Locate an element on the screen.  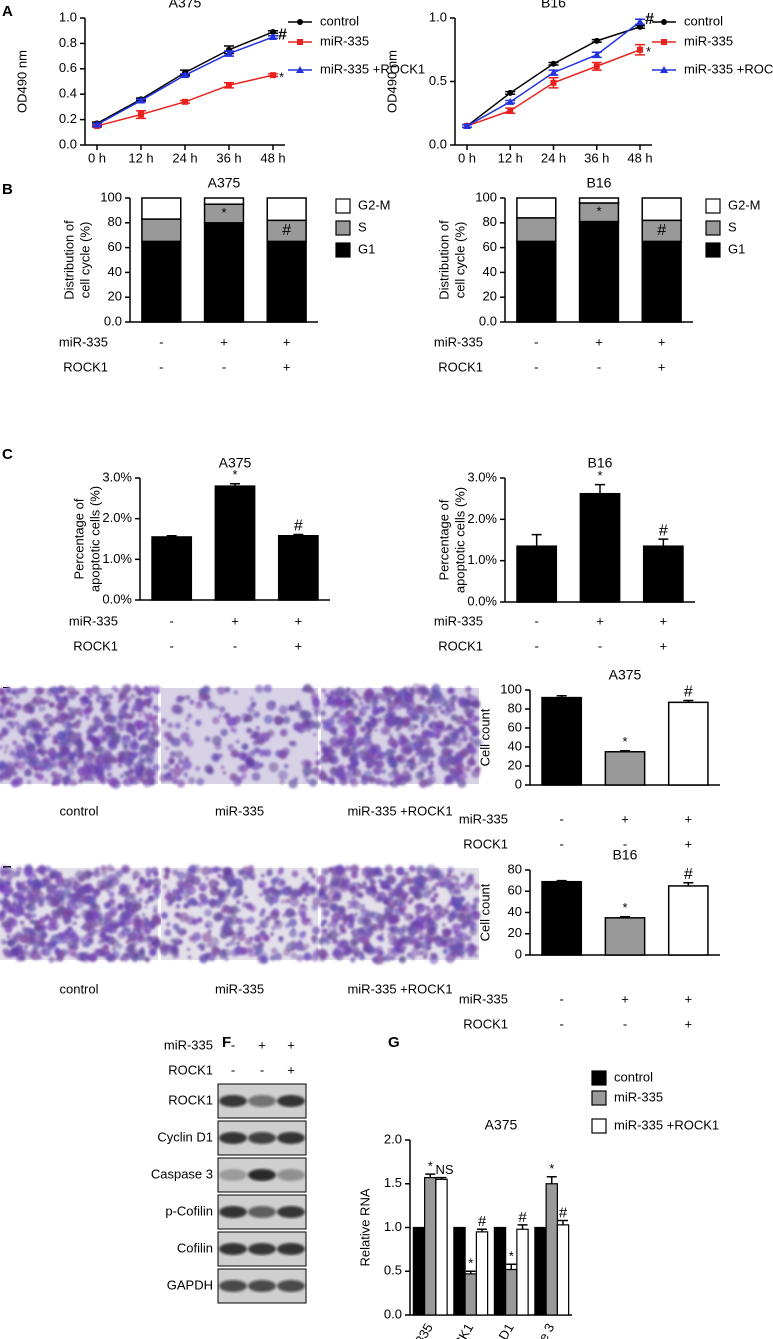
error-bar is located at coordinates (600, 488).